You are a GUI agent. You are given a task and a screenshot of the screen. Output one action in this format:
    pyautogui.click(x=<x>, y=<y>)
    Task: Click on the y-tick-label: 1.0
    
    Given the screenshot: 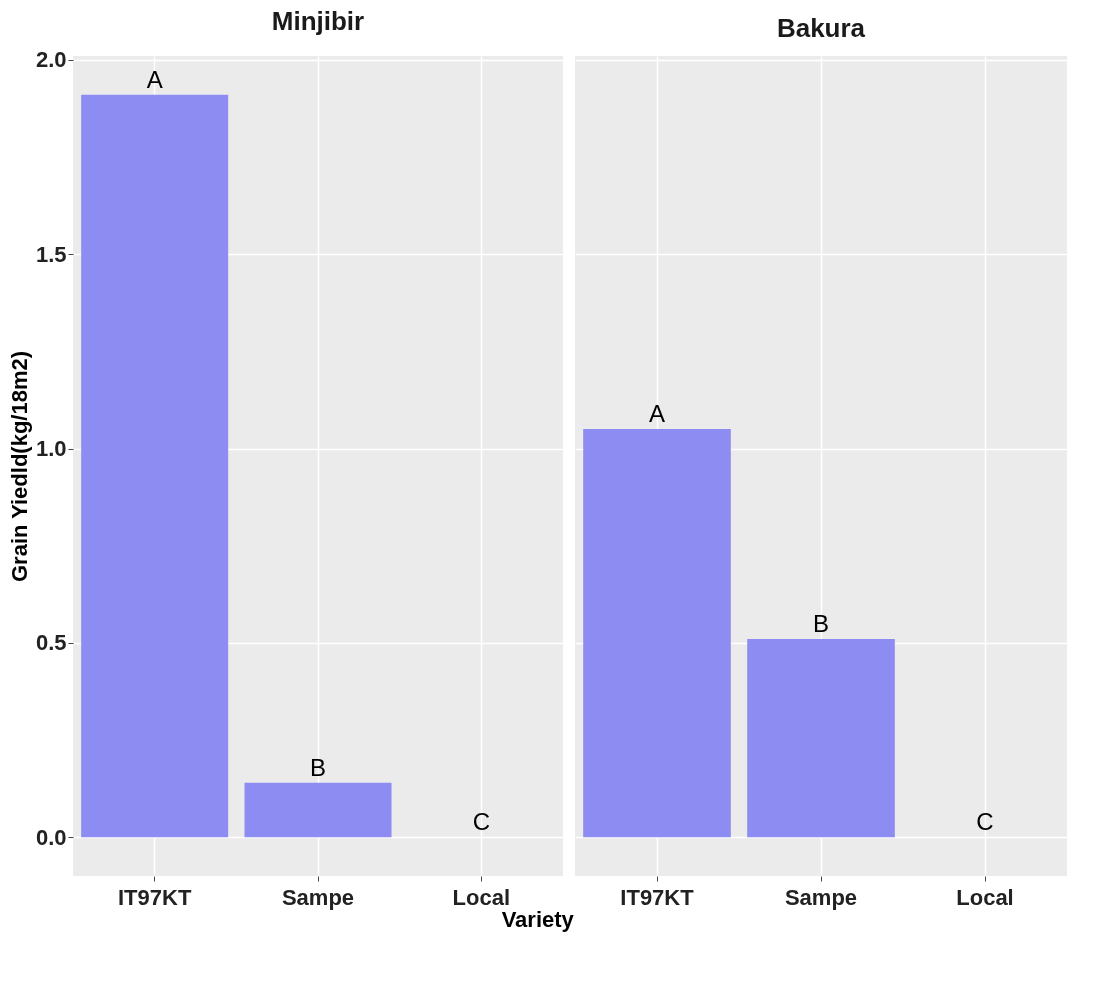 What is the action you would take?
    pyautogui.click(x=51, y=449)
    